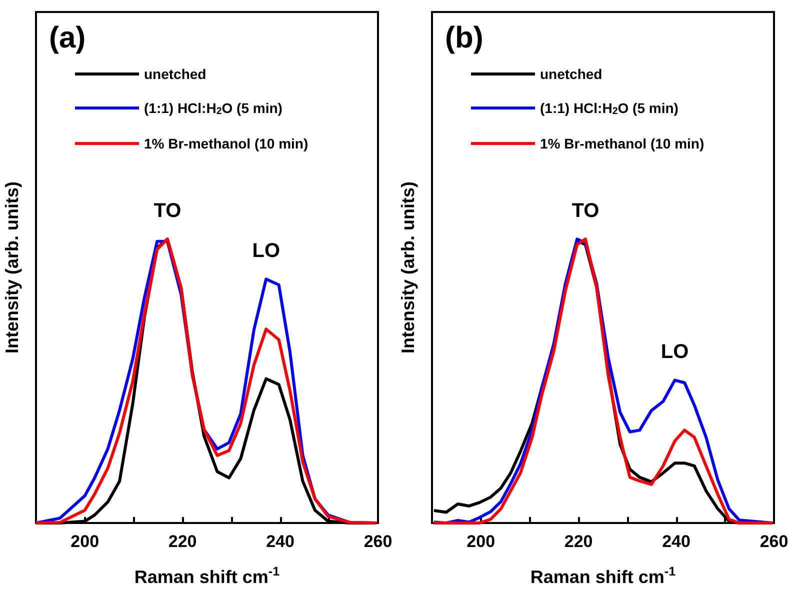 This screenshot has width=792, height=601. I want to click on chart-title: (a), so click(67, 38).